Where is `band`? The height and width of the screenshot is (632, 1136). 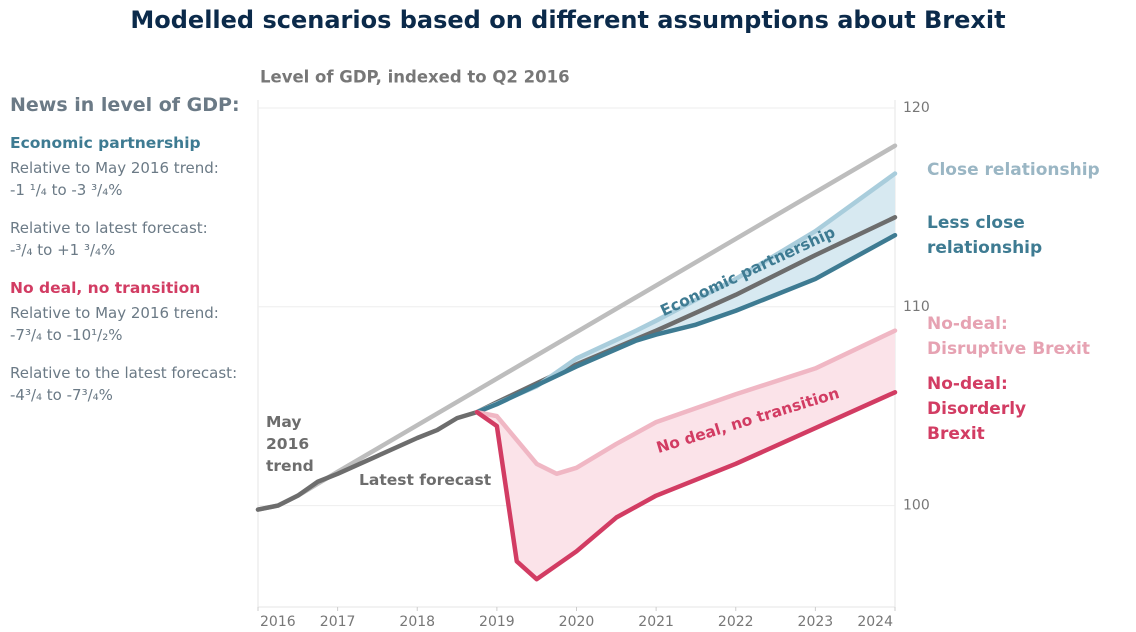 band is located at coordinates (685, 455).